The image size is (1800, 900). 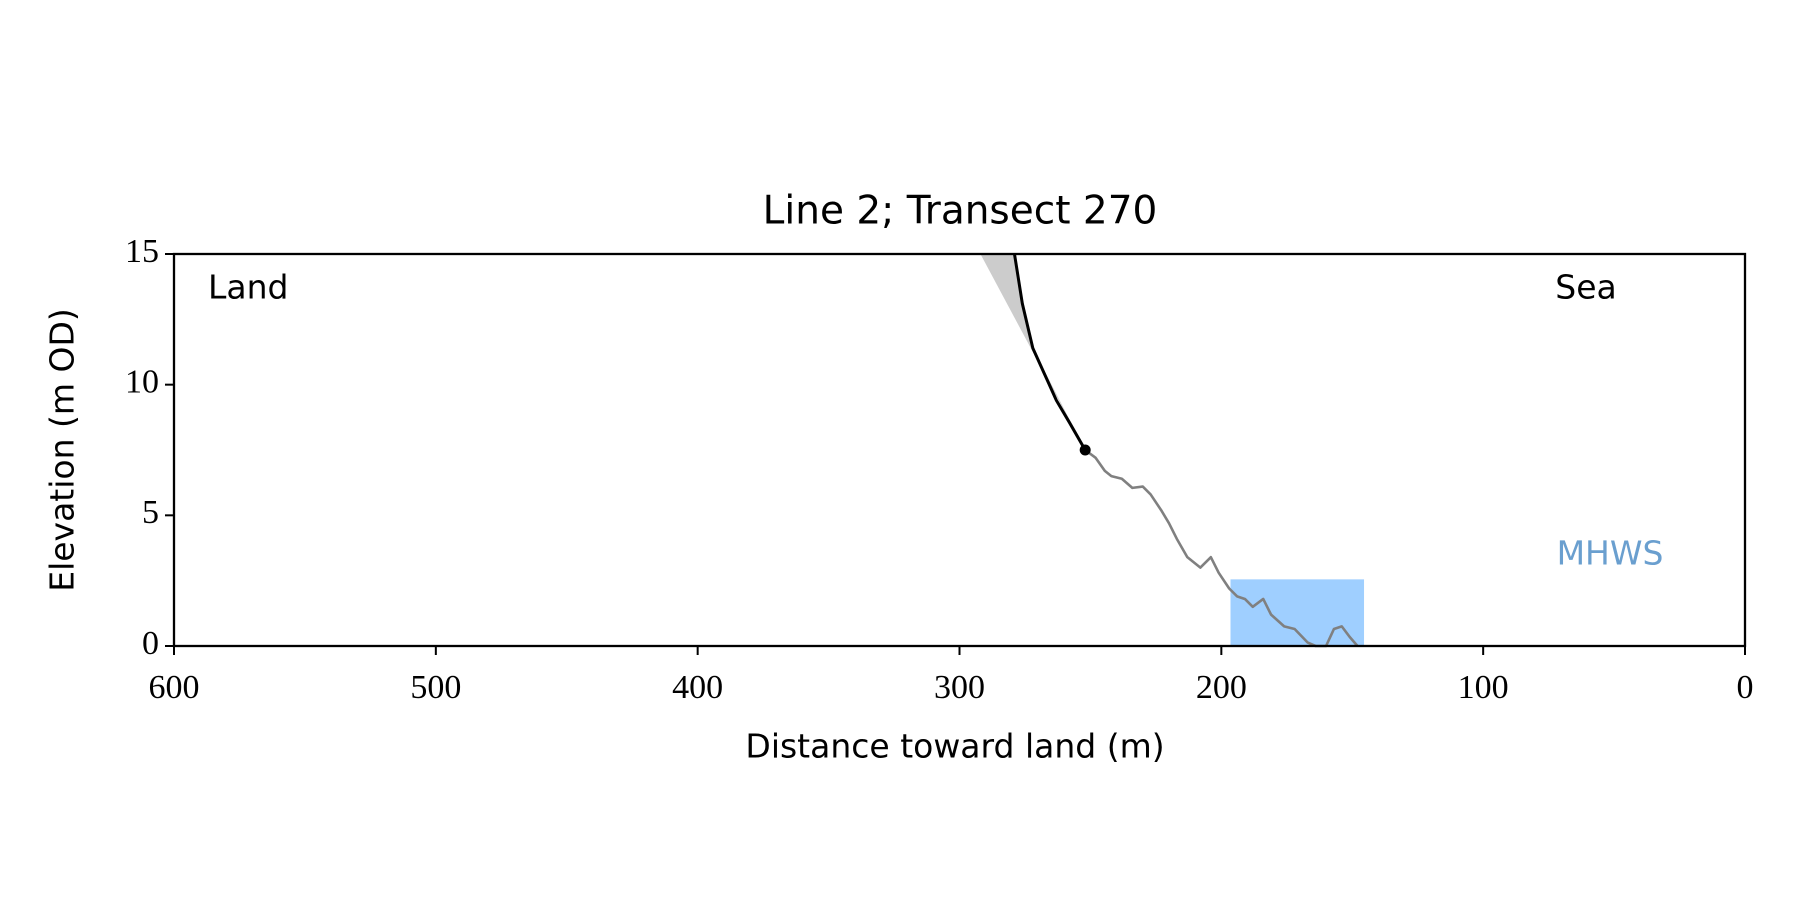 What do you see at coordinates (1049, 352) in the screenshot?
I see `profile-line` at bounding box center [1049, 352].